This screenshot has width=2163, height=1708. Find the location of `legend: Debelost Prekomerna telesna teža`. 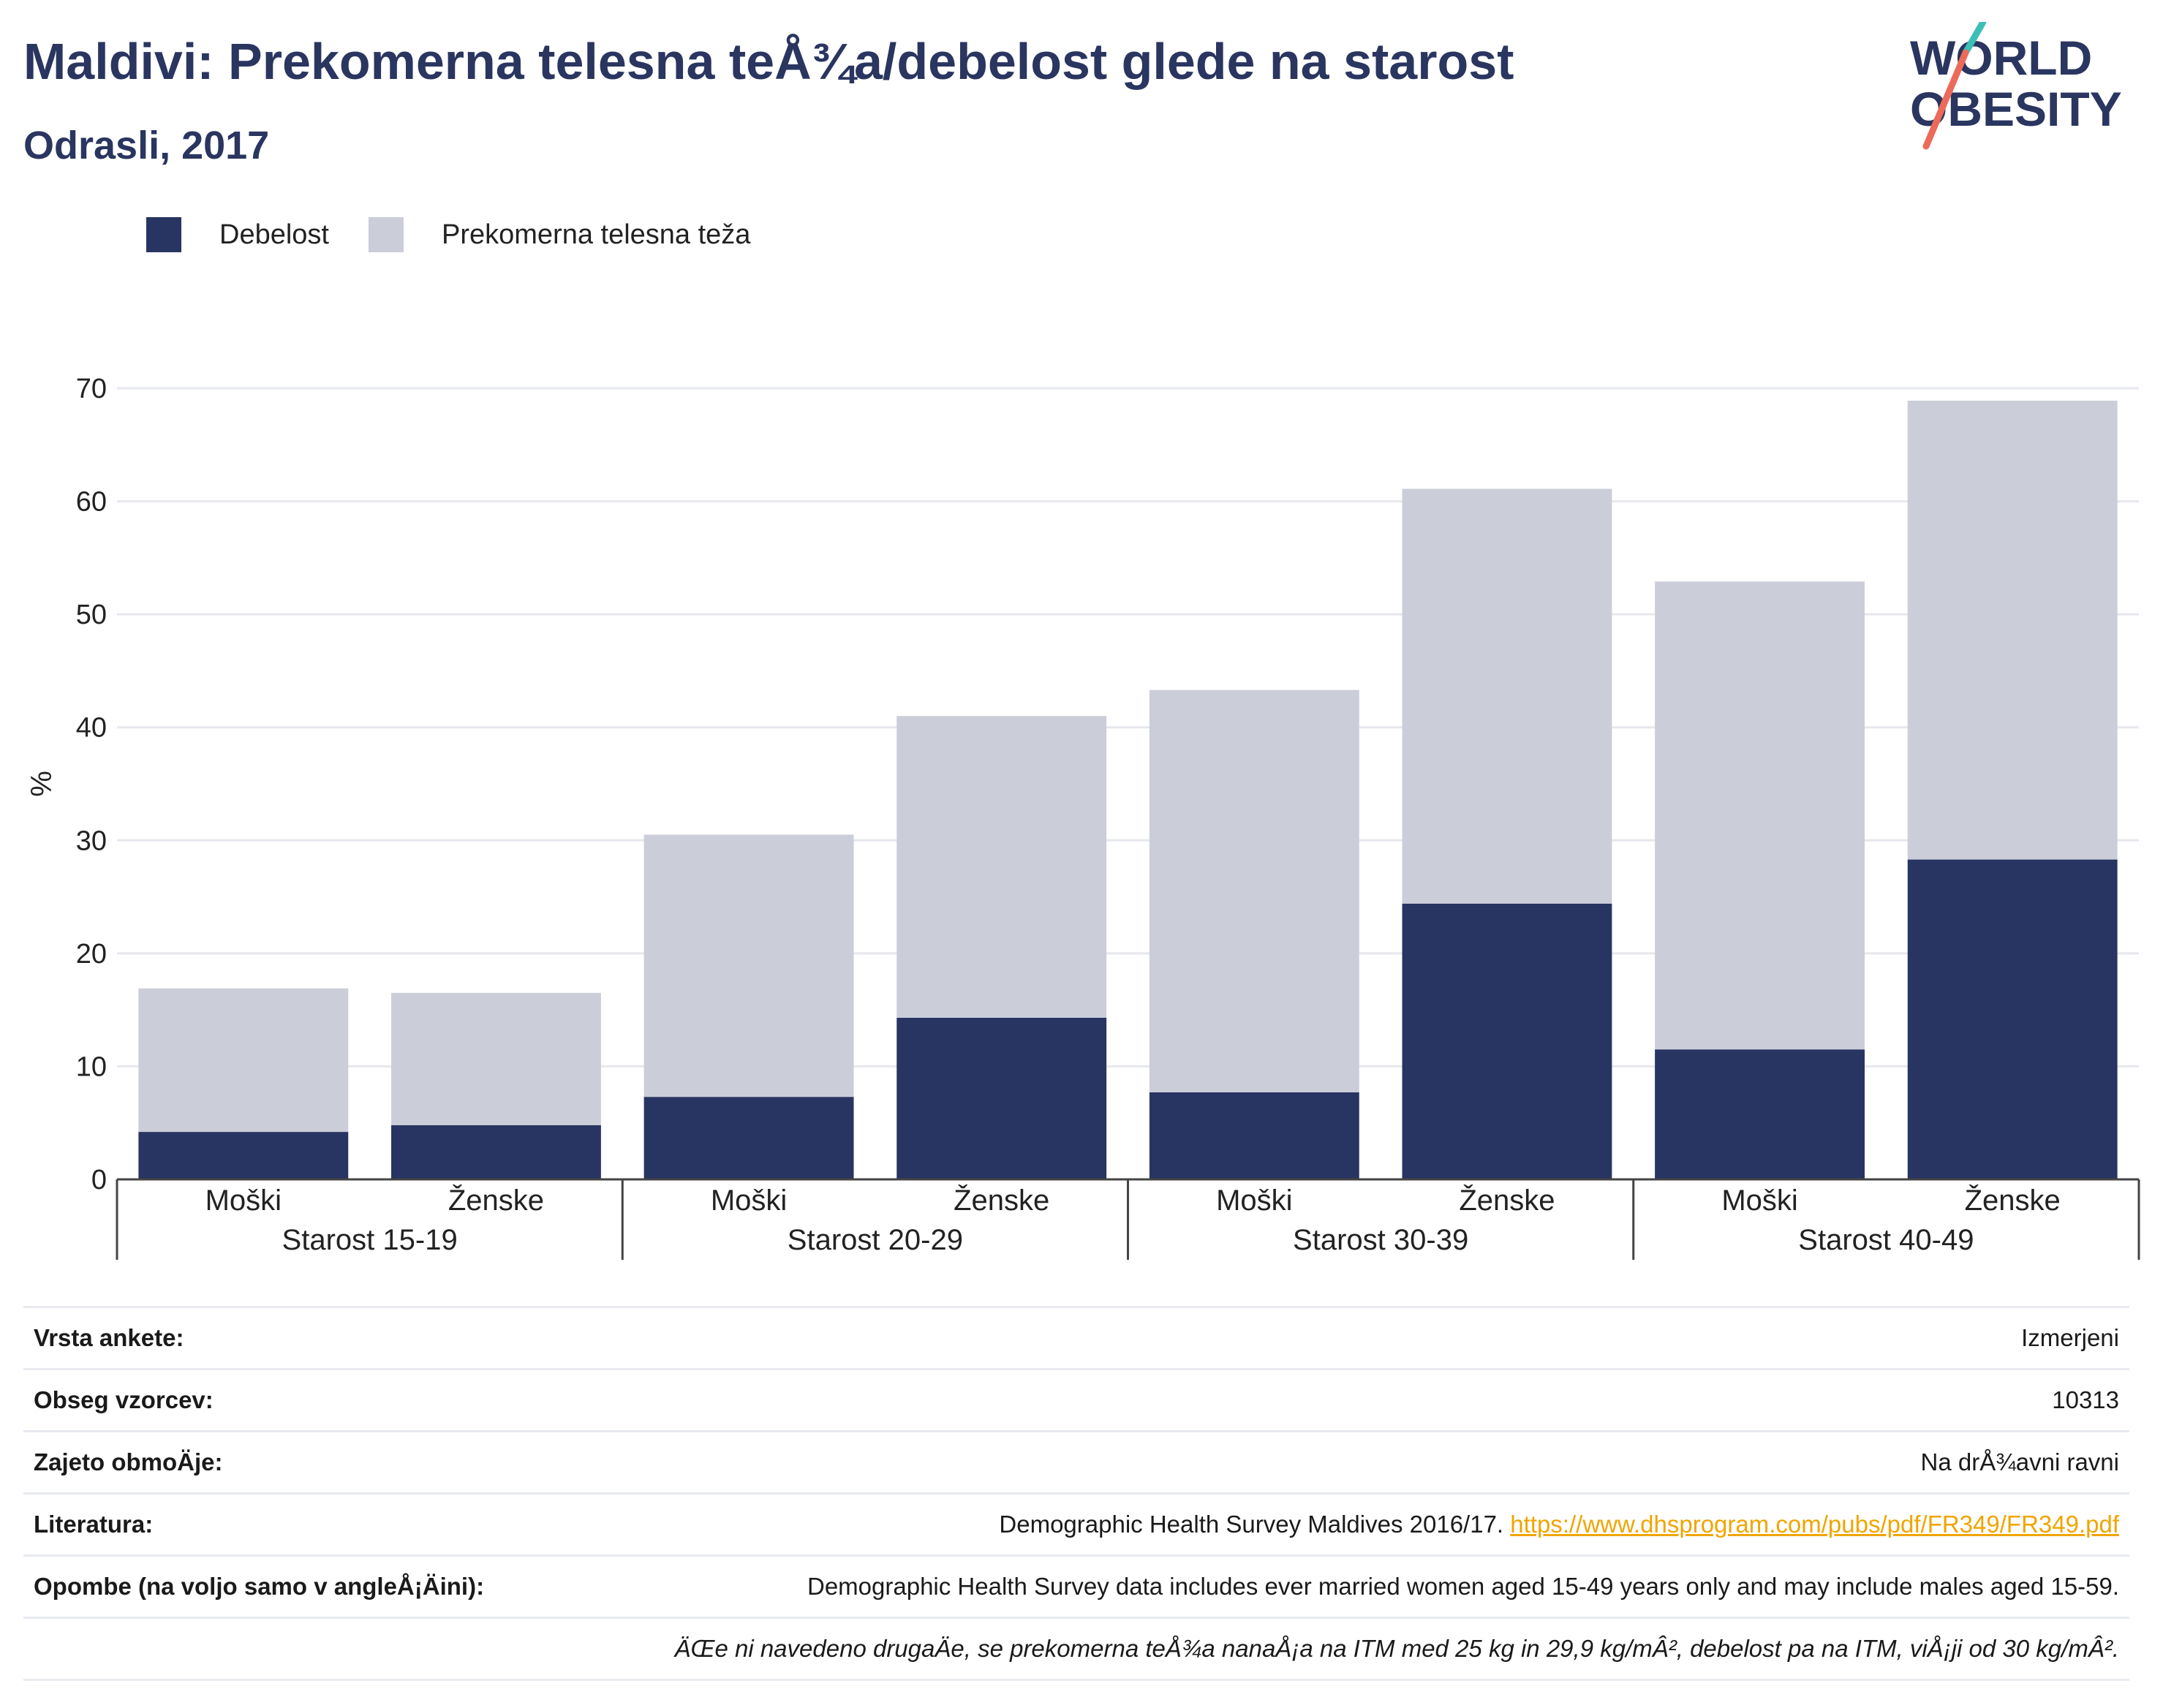

legend: Debelost Prekomerna telesna teža is located at coordinates (468, 234).